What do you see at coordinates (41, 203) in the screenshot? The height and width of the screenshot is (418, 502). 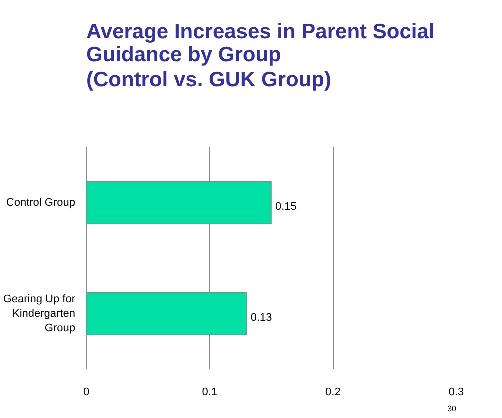 I see `y-tick-label: Control Group` at bounding box center [41, 203].